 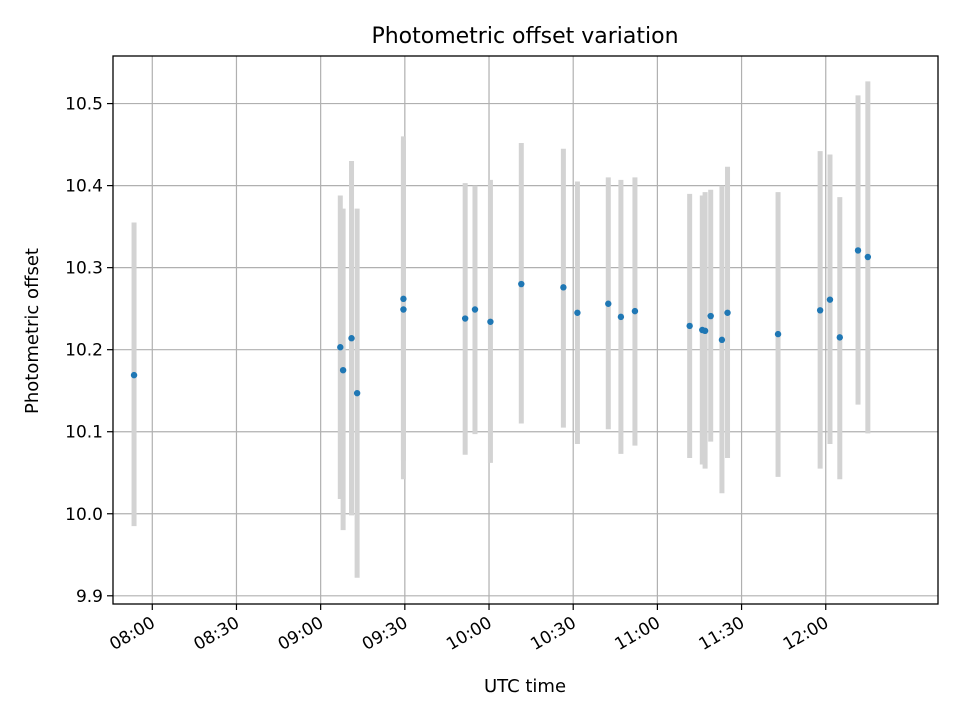 I want to click on chart-title: Photometric offset variation, so click(x=524, y=36).